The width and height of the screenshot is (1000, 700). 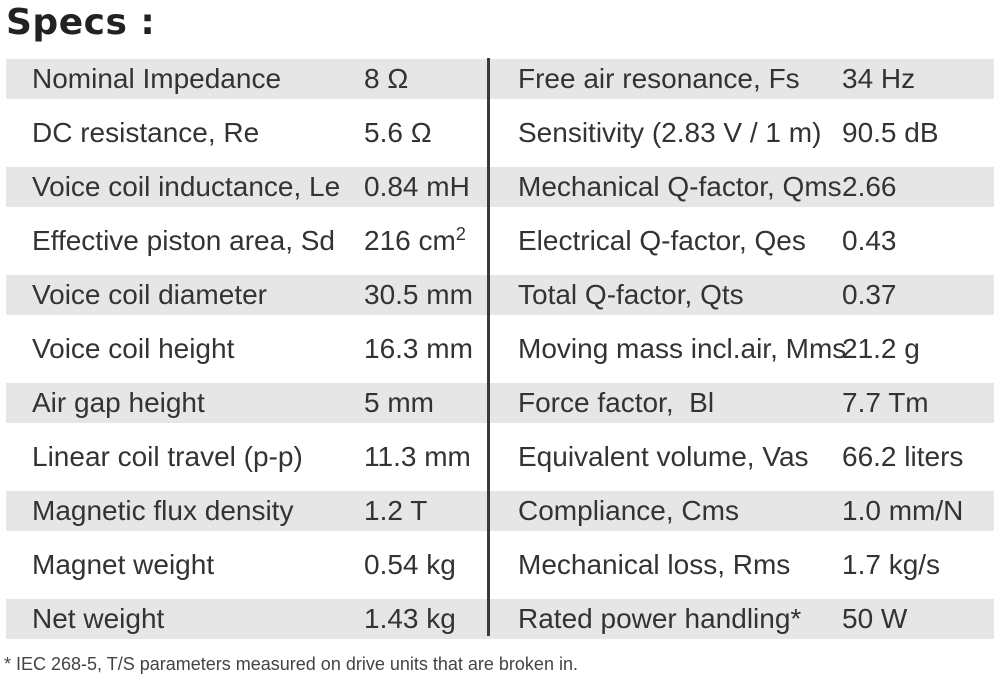 What do you see at coordinates (417, 186) in the screenshot?
I see `spec-value: 0.84 mH` at bounding box center [417, 186].